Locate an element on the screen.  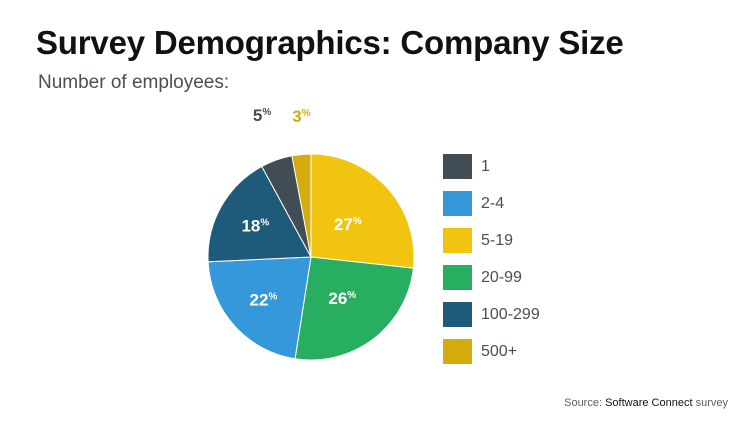
source-suffix: survey is located at coordinates (711, 403).